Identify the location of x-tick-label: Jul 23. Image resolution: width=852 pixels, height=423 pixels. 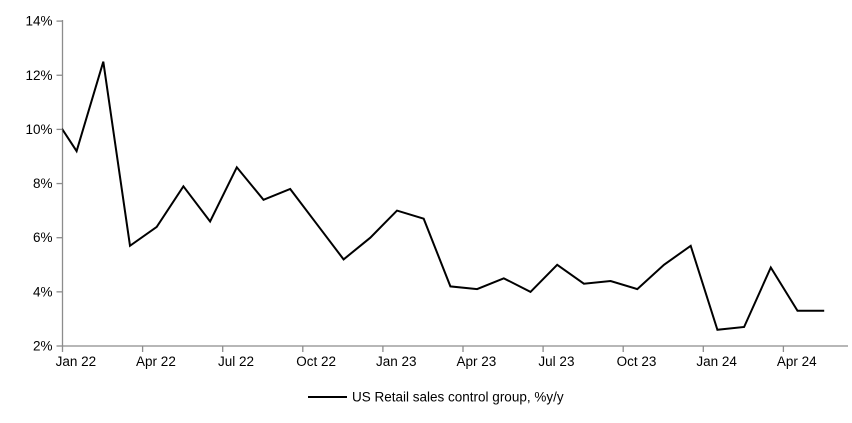
(556, 361).